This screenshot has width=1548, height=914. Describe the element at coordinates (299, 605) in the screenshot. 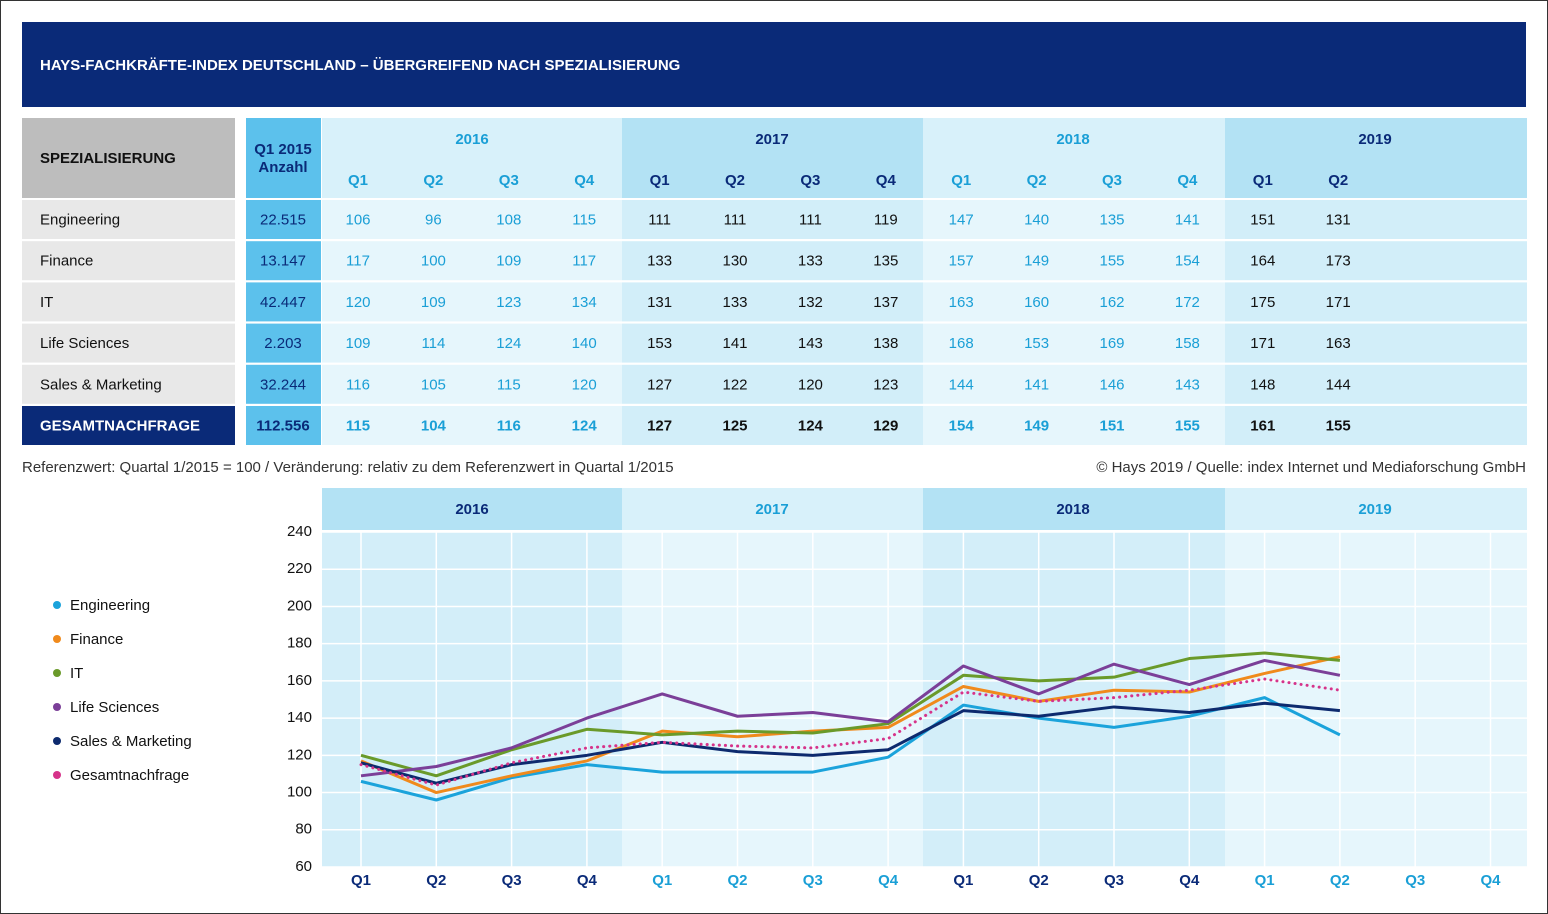

I see `y-tick-label: 200` at that location.